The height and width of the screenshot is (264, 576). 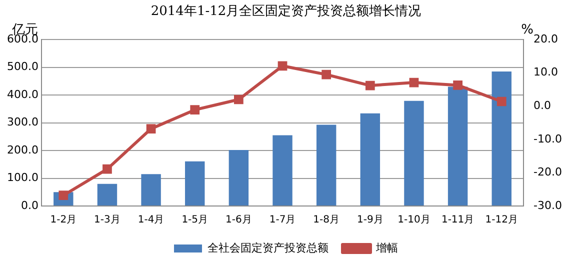 What do you see at coordinates (370, 220) in the screenshot?
I see `x-tick-label: 1-9月` at bounding box center [370, 220].